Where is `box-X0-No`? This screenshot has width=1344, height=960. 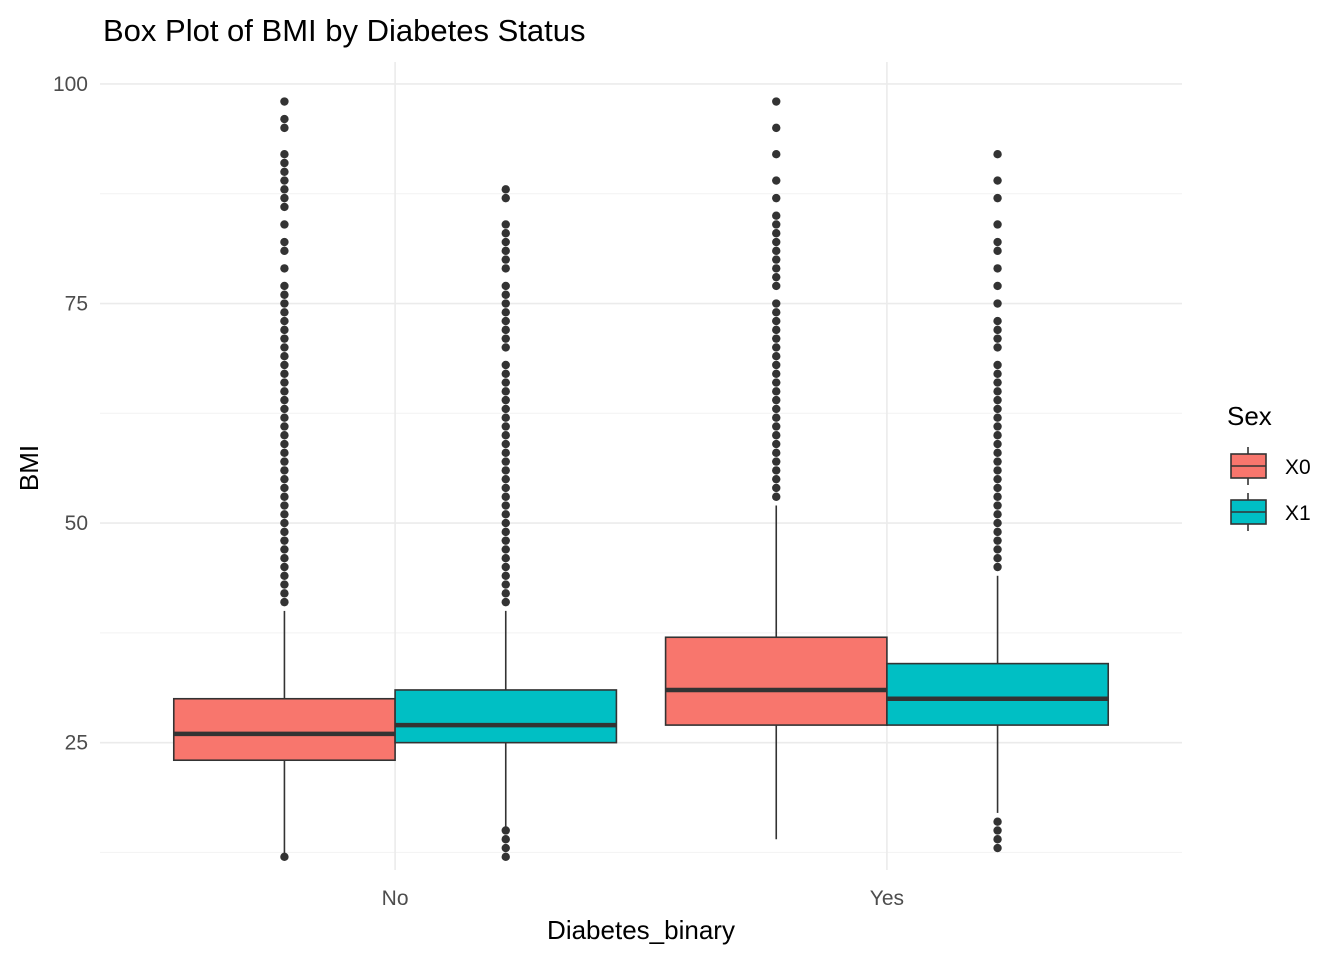
box-X0-No is located at coordinates (284, 479).